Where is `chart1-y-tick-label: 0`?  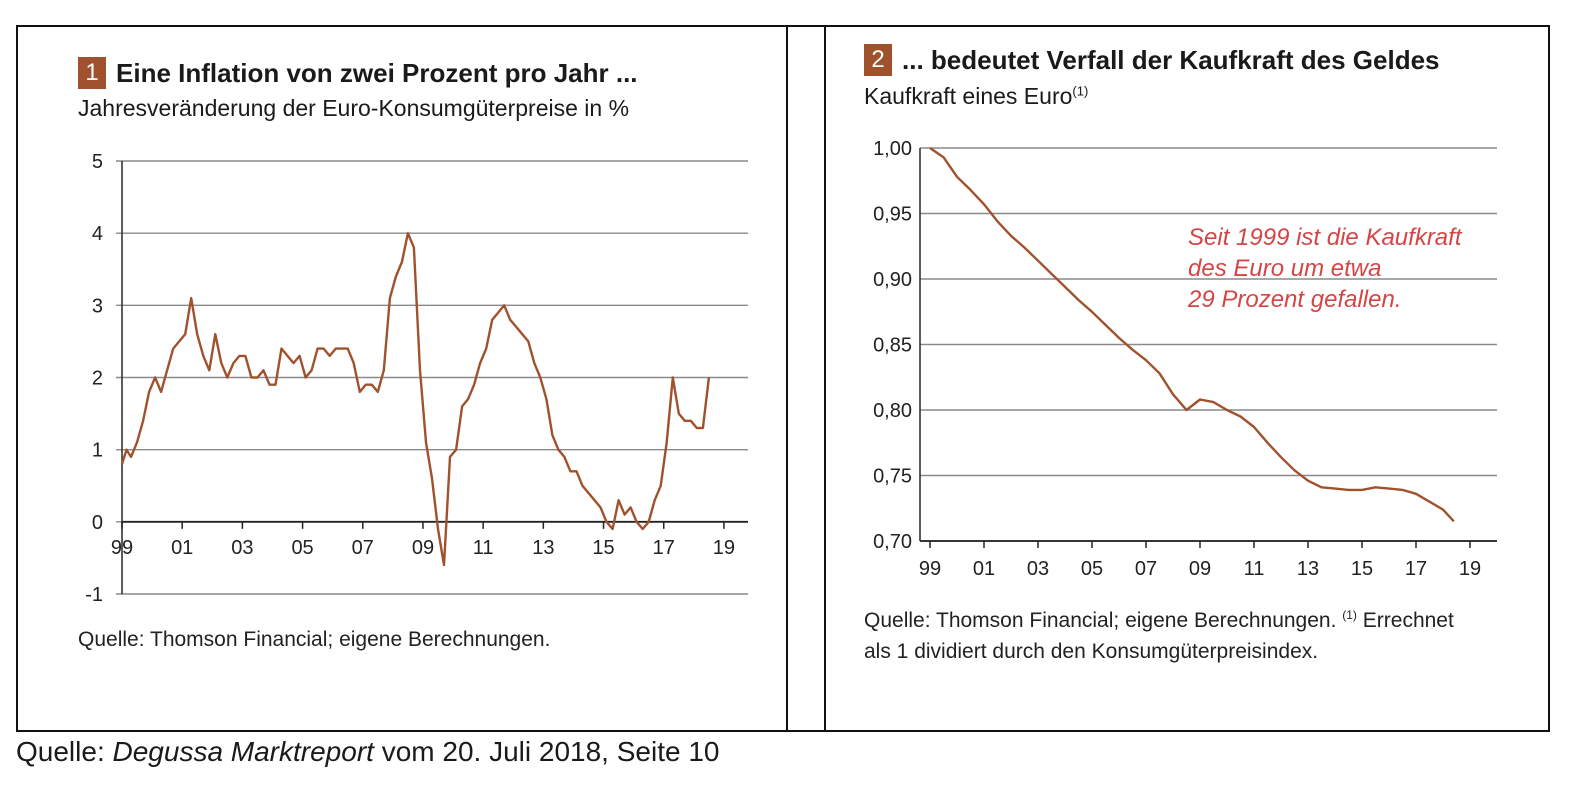
chart1-y-tick-label: 0 is located at coordinates (97, 523).